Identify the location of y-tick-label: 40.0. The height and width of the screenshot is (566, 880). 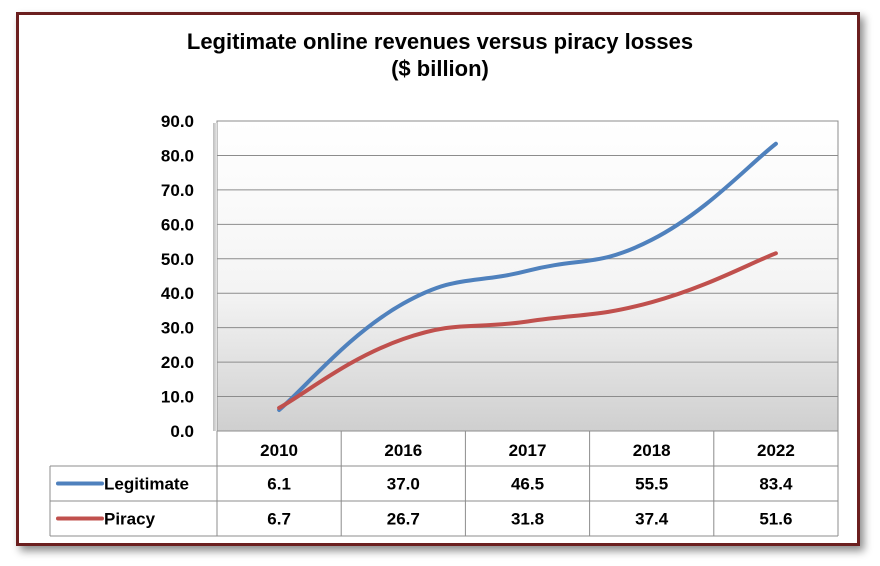
(177, 293).